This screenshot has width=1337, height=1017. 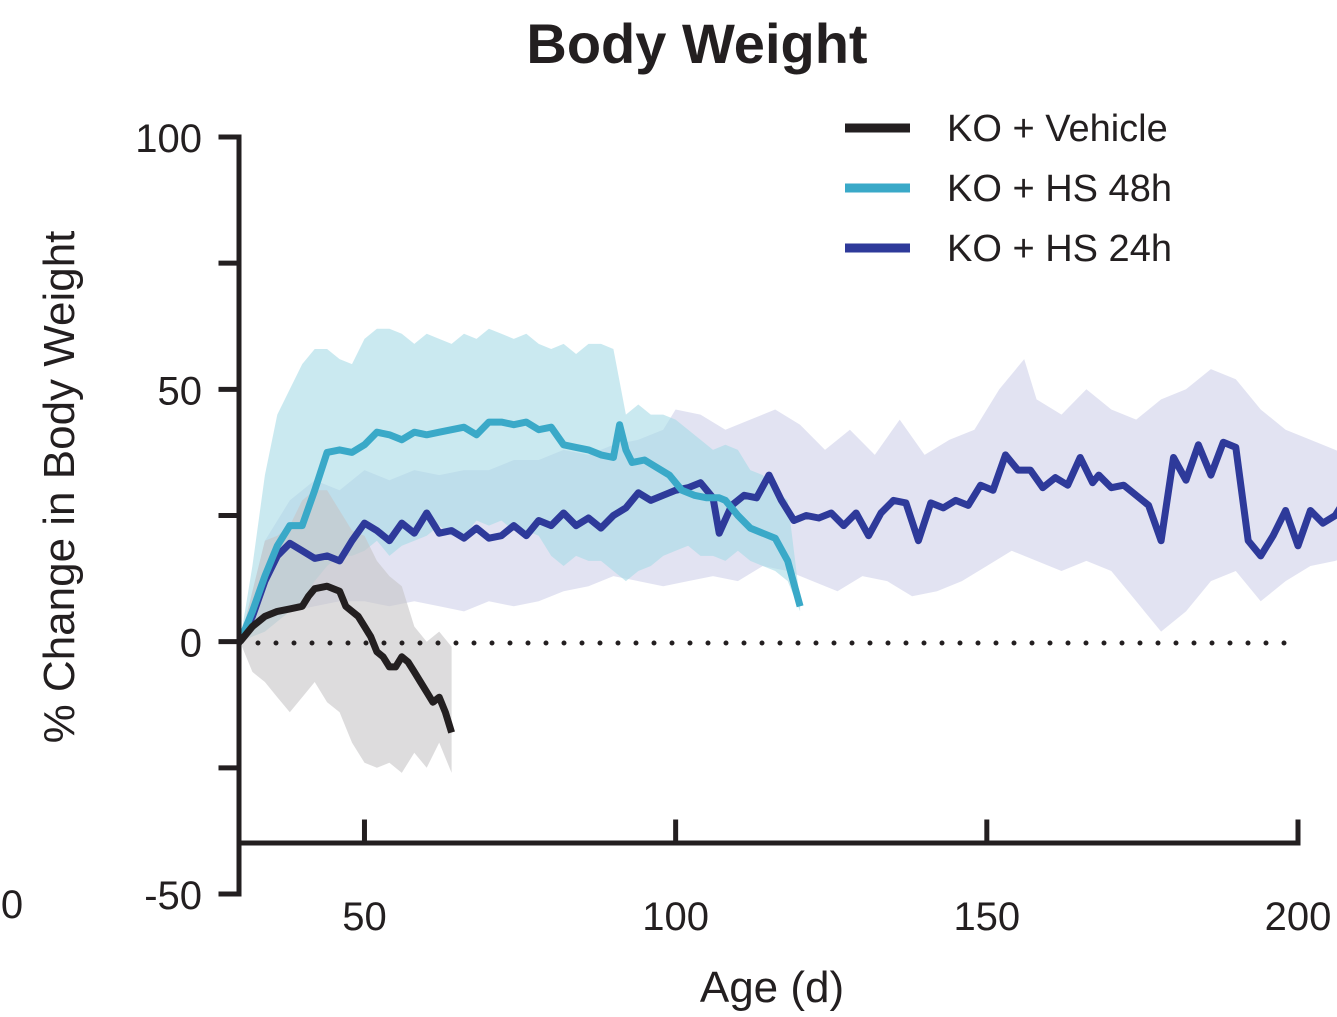 What do you see at coordinates (772, 987) in the screenshot?
I see `x-axis-label: Age (d)` at bounding box center [772, 987].